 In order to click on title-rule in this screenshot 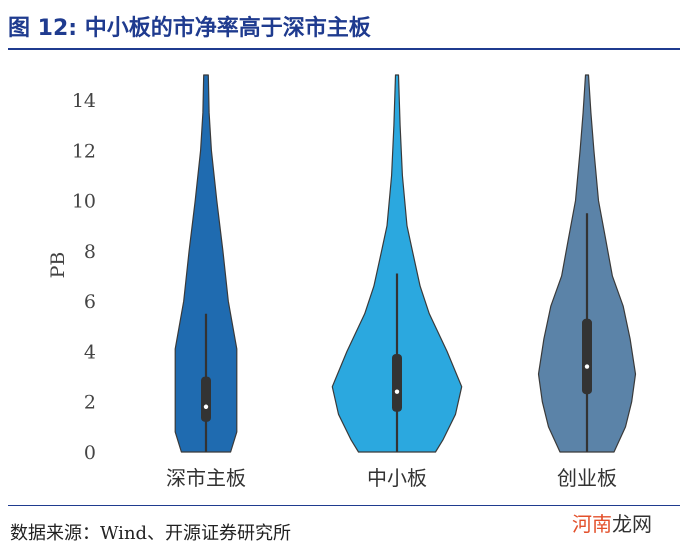, I will do `click(344, 49)`.